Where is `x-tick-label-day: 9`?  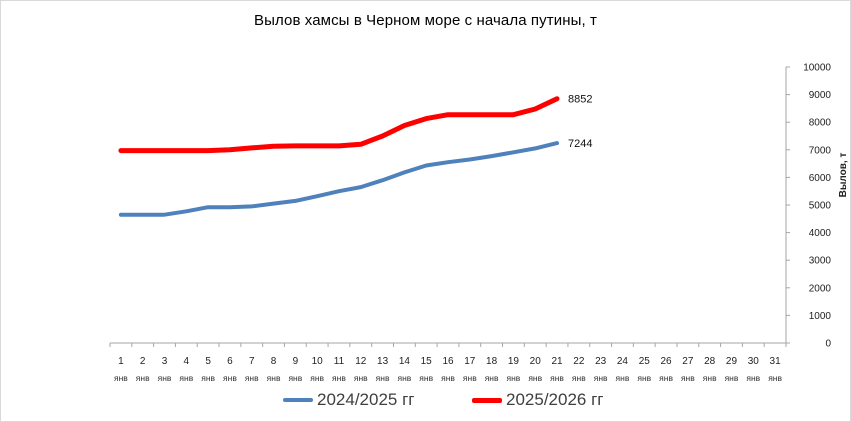
x-tick-label-day: 9 is located at coordinates (296, 361).